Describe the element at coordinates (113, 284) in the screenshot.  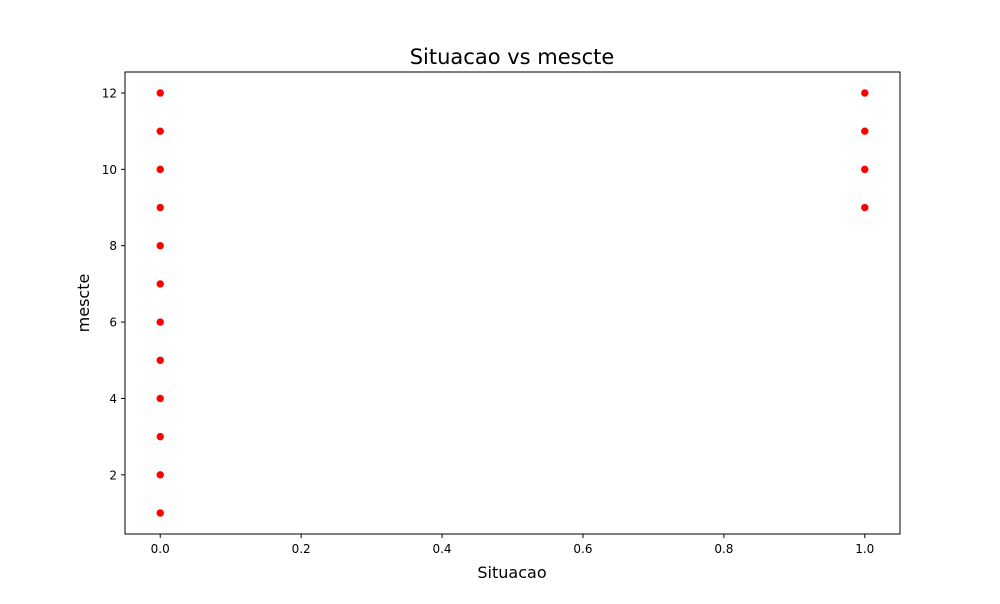
I see `y-axis-ticks: 2 4 6 8 10 12` at that location.